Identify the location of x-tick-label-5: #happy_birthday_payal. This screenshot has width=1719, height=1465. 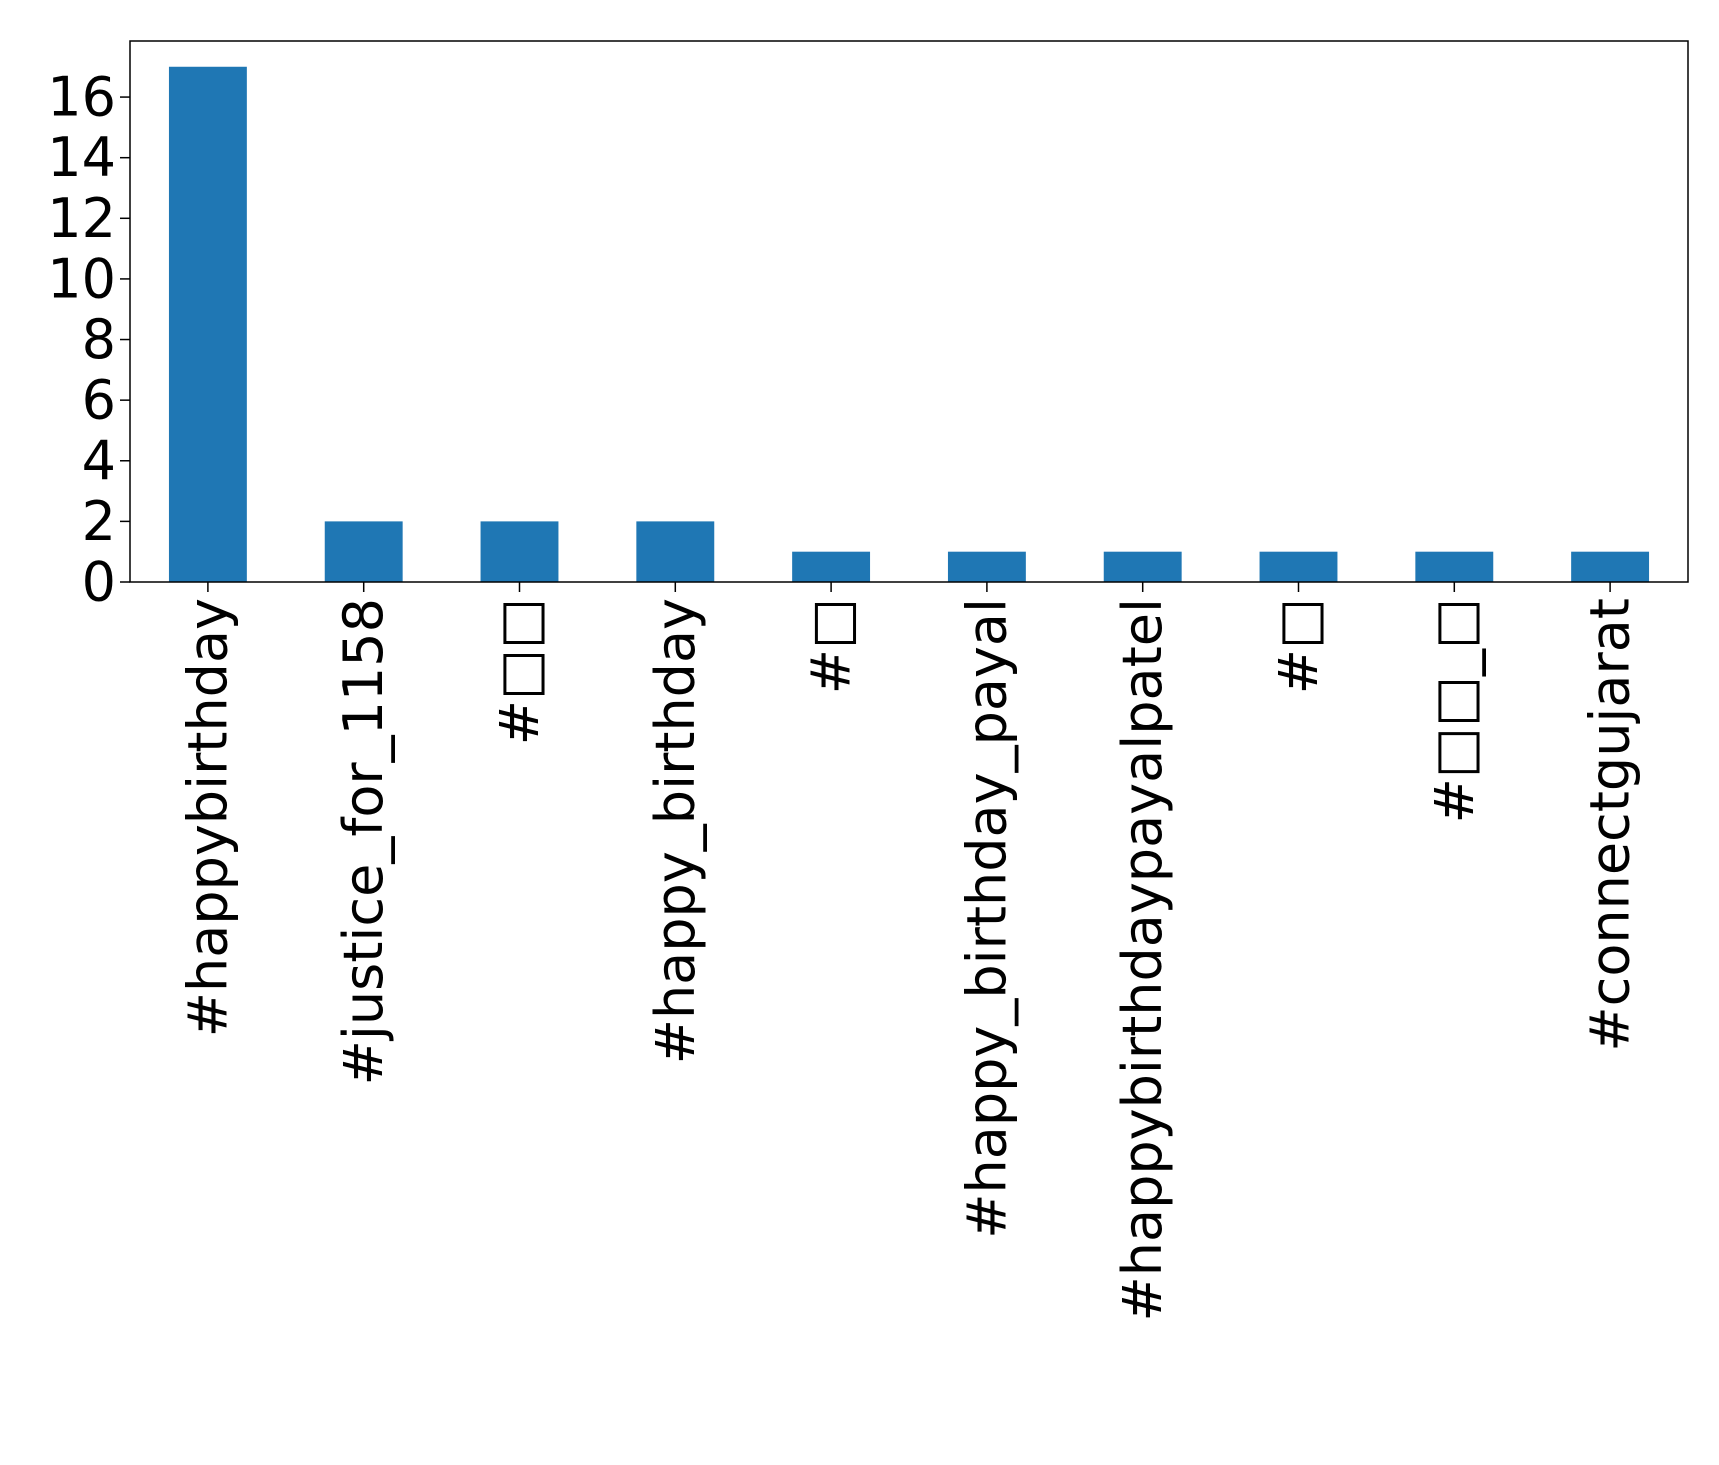
(986, 918).